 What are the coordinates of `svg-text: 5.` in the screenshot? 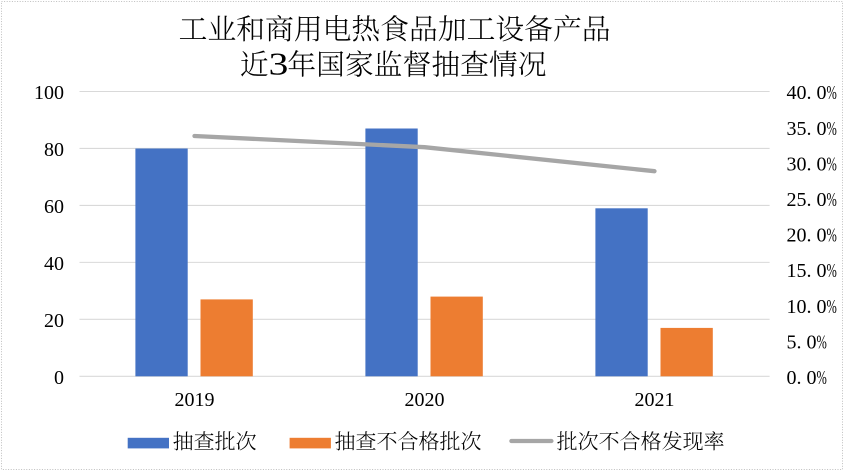 It's located at (794, 342).